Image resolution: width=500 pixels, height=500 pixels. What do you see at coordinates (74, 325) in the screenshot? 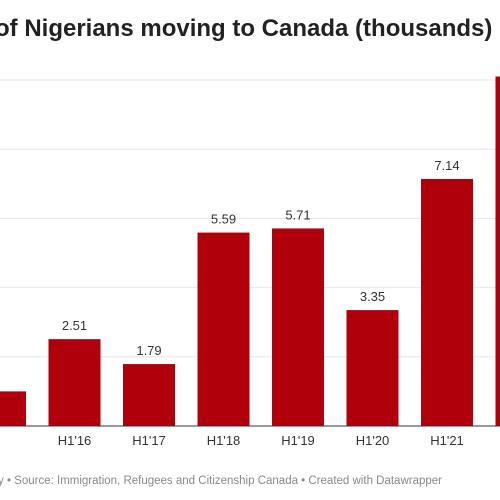
I see `bar-value-label: 2.51` at bounding box center [74, 325].